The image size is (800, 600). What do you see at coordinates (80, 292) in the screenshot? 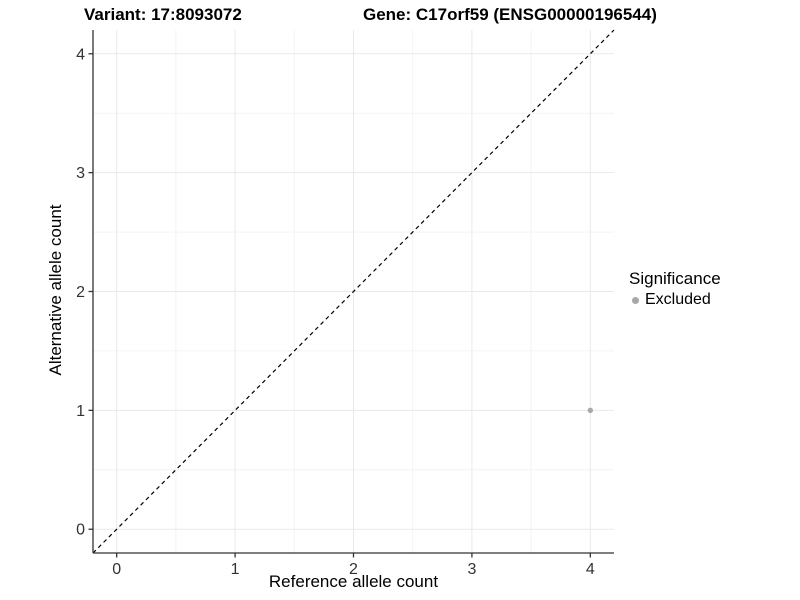
I see `y-tick-label: 2` at bounding box center [80, 292].